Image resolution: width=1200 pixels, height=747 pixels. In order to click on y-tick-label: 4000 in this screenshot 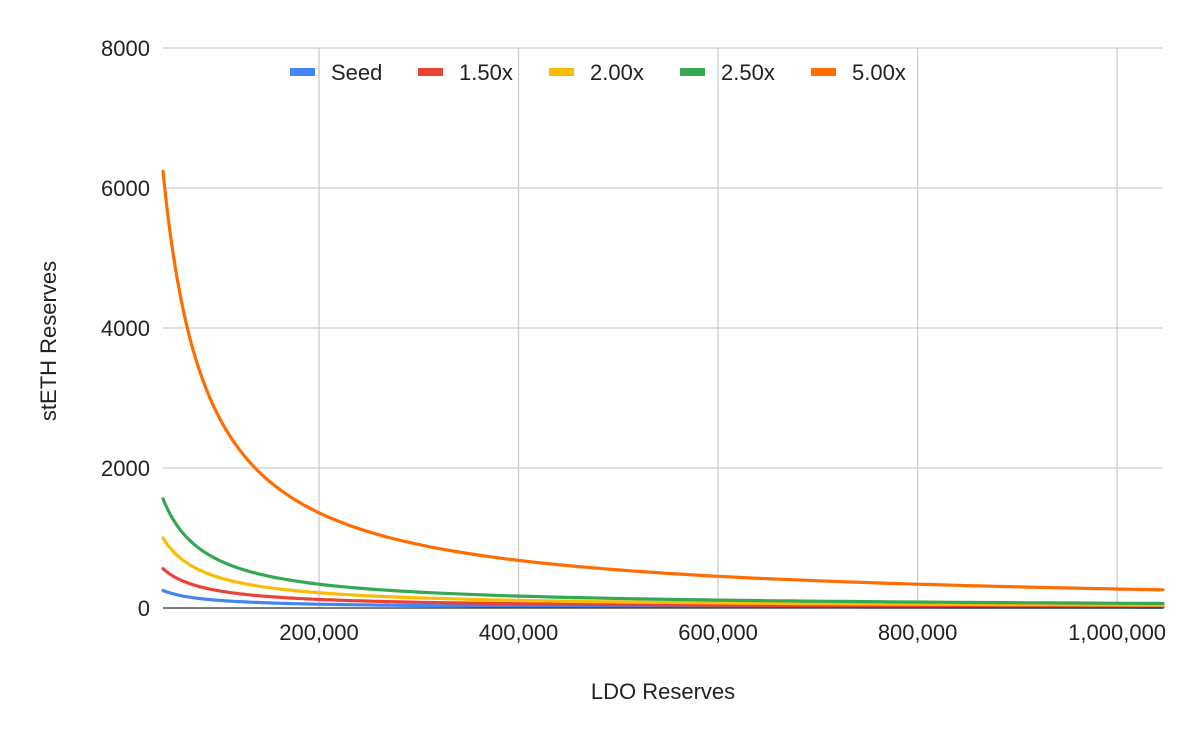, I will do `click(125, 328)`.